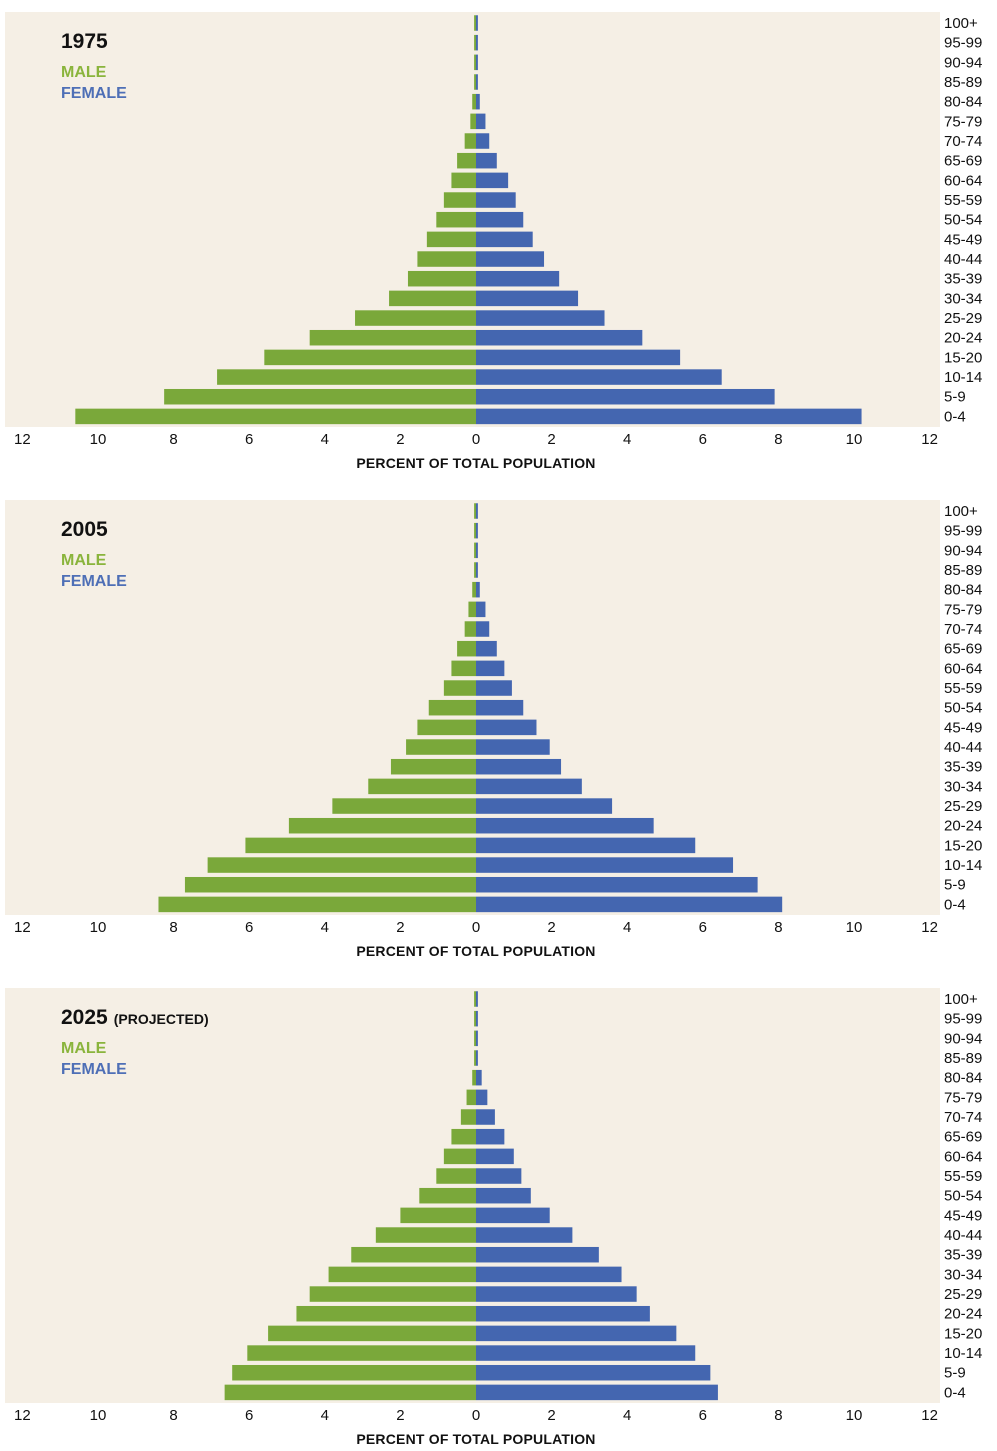 The image size is (997, 1451). What do you see at coordinates (963, 609) in the screenshot?
I see `age-group-label: 75-79` at bounding box center [963, 609].